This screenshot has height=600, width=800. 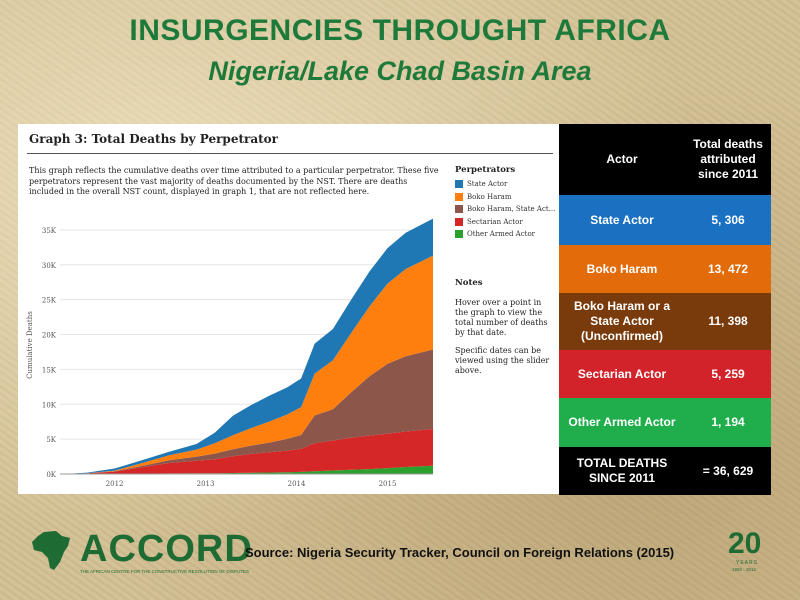 I want to click on y-tick-label: 10K, so click(x=49, y=405).